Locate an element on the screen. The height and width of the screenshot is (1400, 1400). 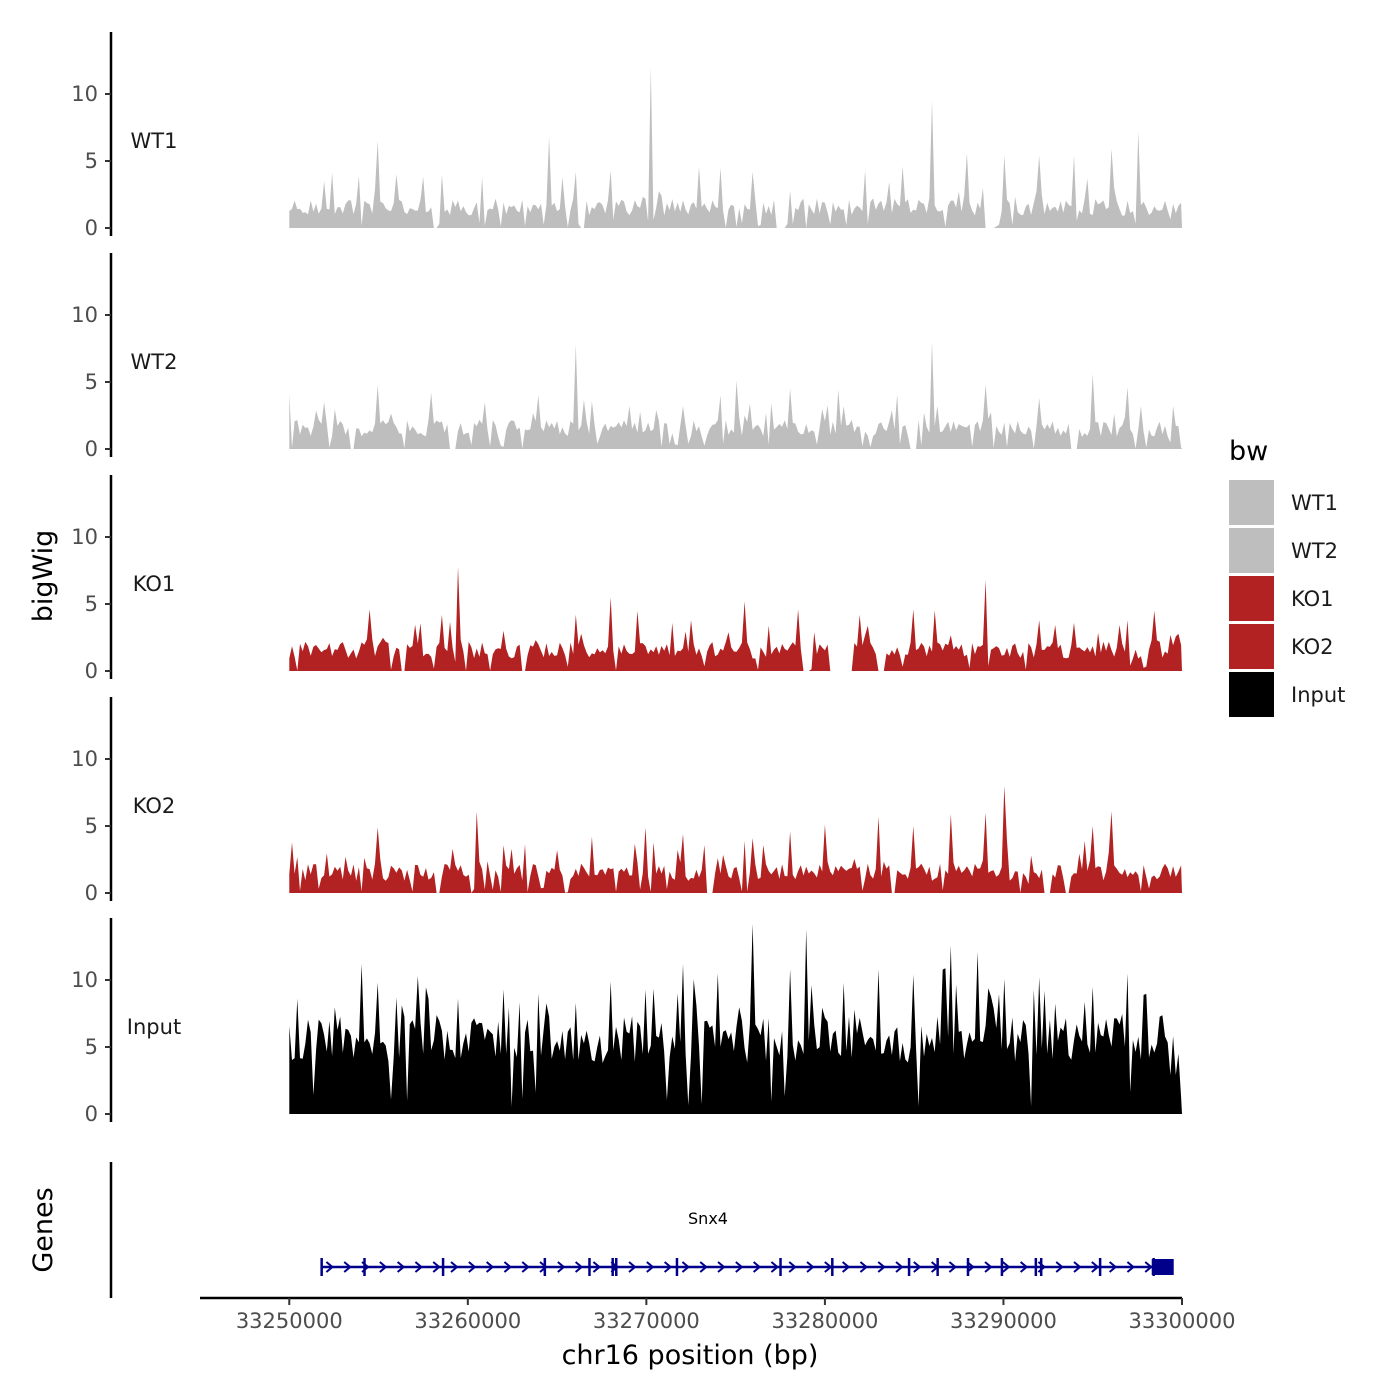
gene-track: Snx4 is located at coordinates (747, 1242).